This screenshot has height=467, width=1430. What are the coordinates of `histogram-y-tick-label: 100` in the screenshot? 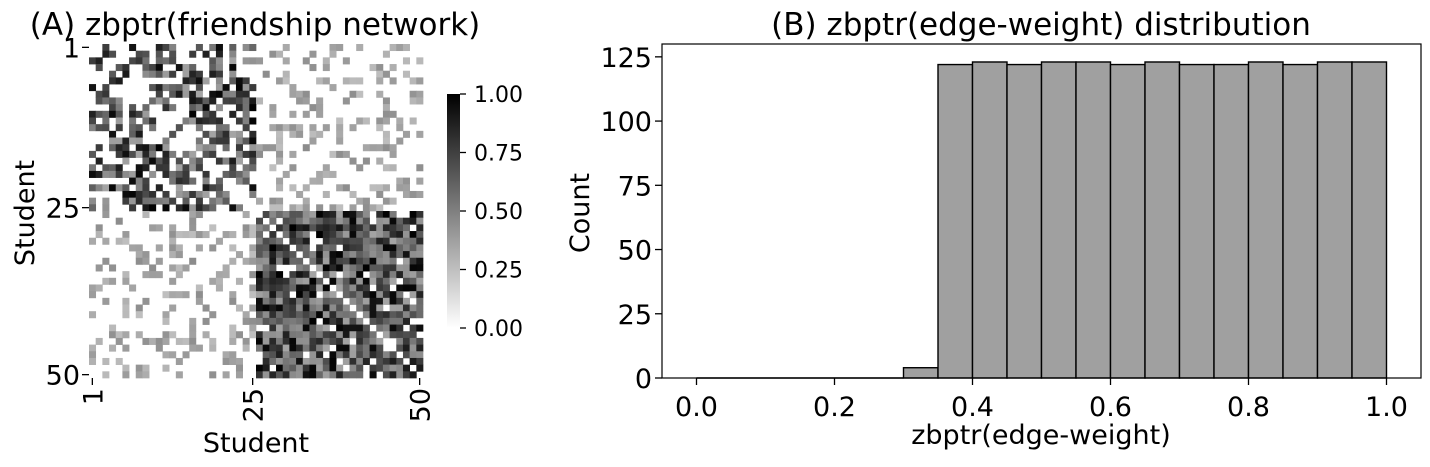 It's located at (626, 122).